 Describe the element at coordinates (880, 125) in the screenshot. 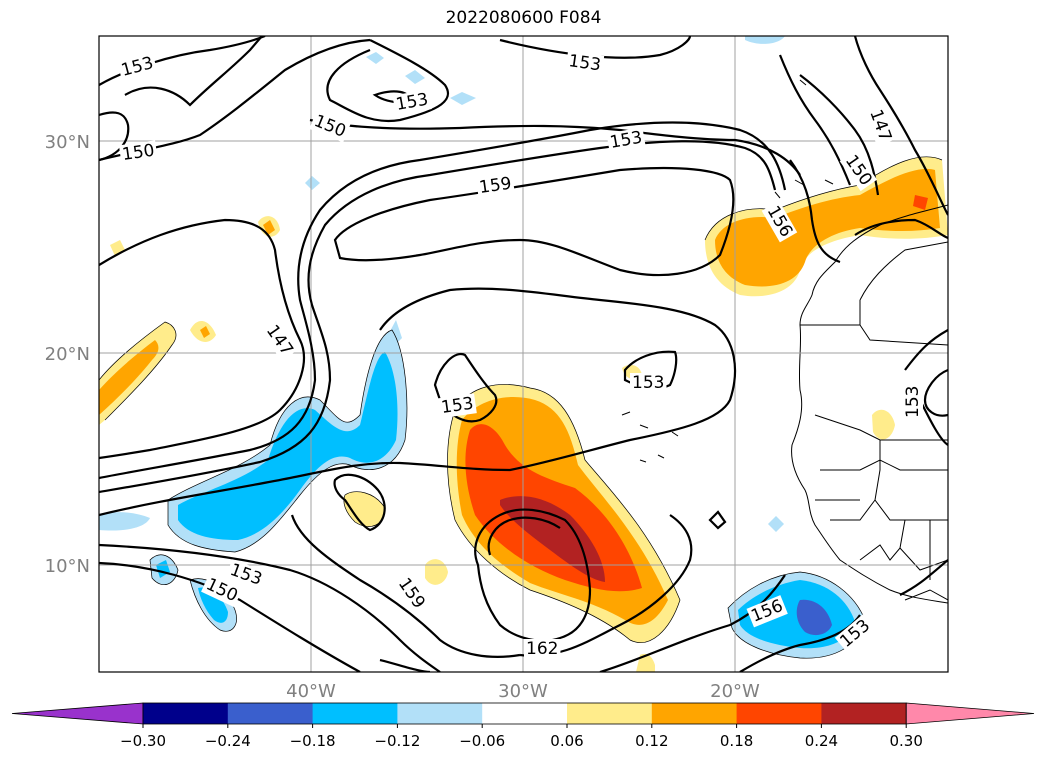

I see `contour-label-11: 147` at that location.